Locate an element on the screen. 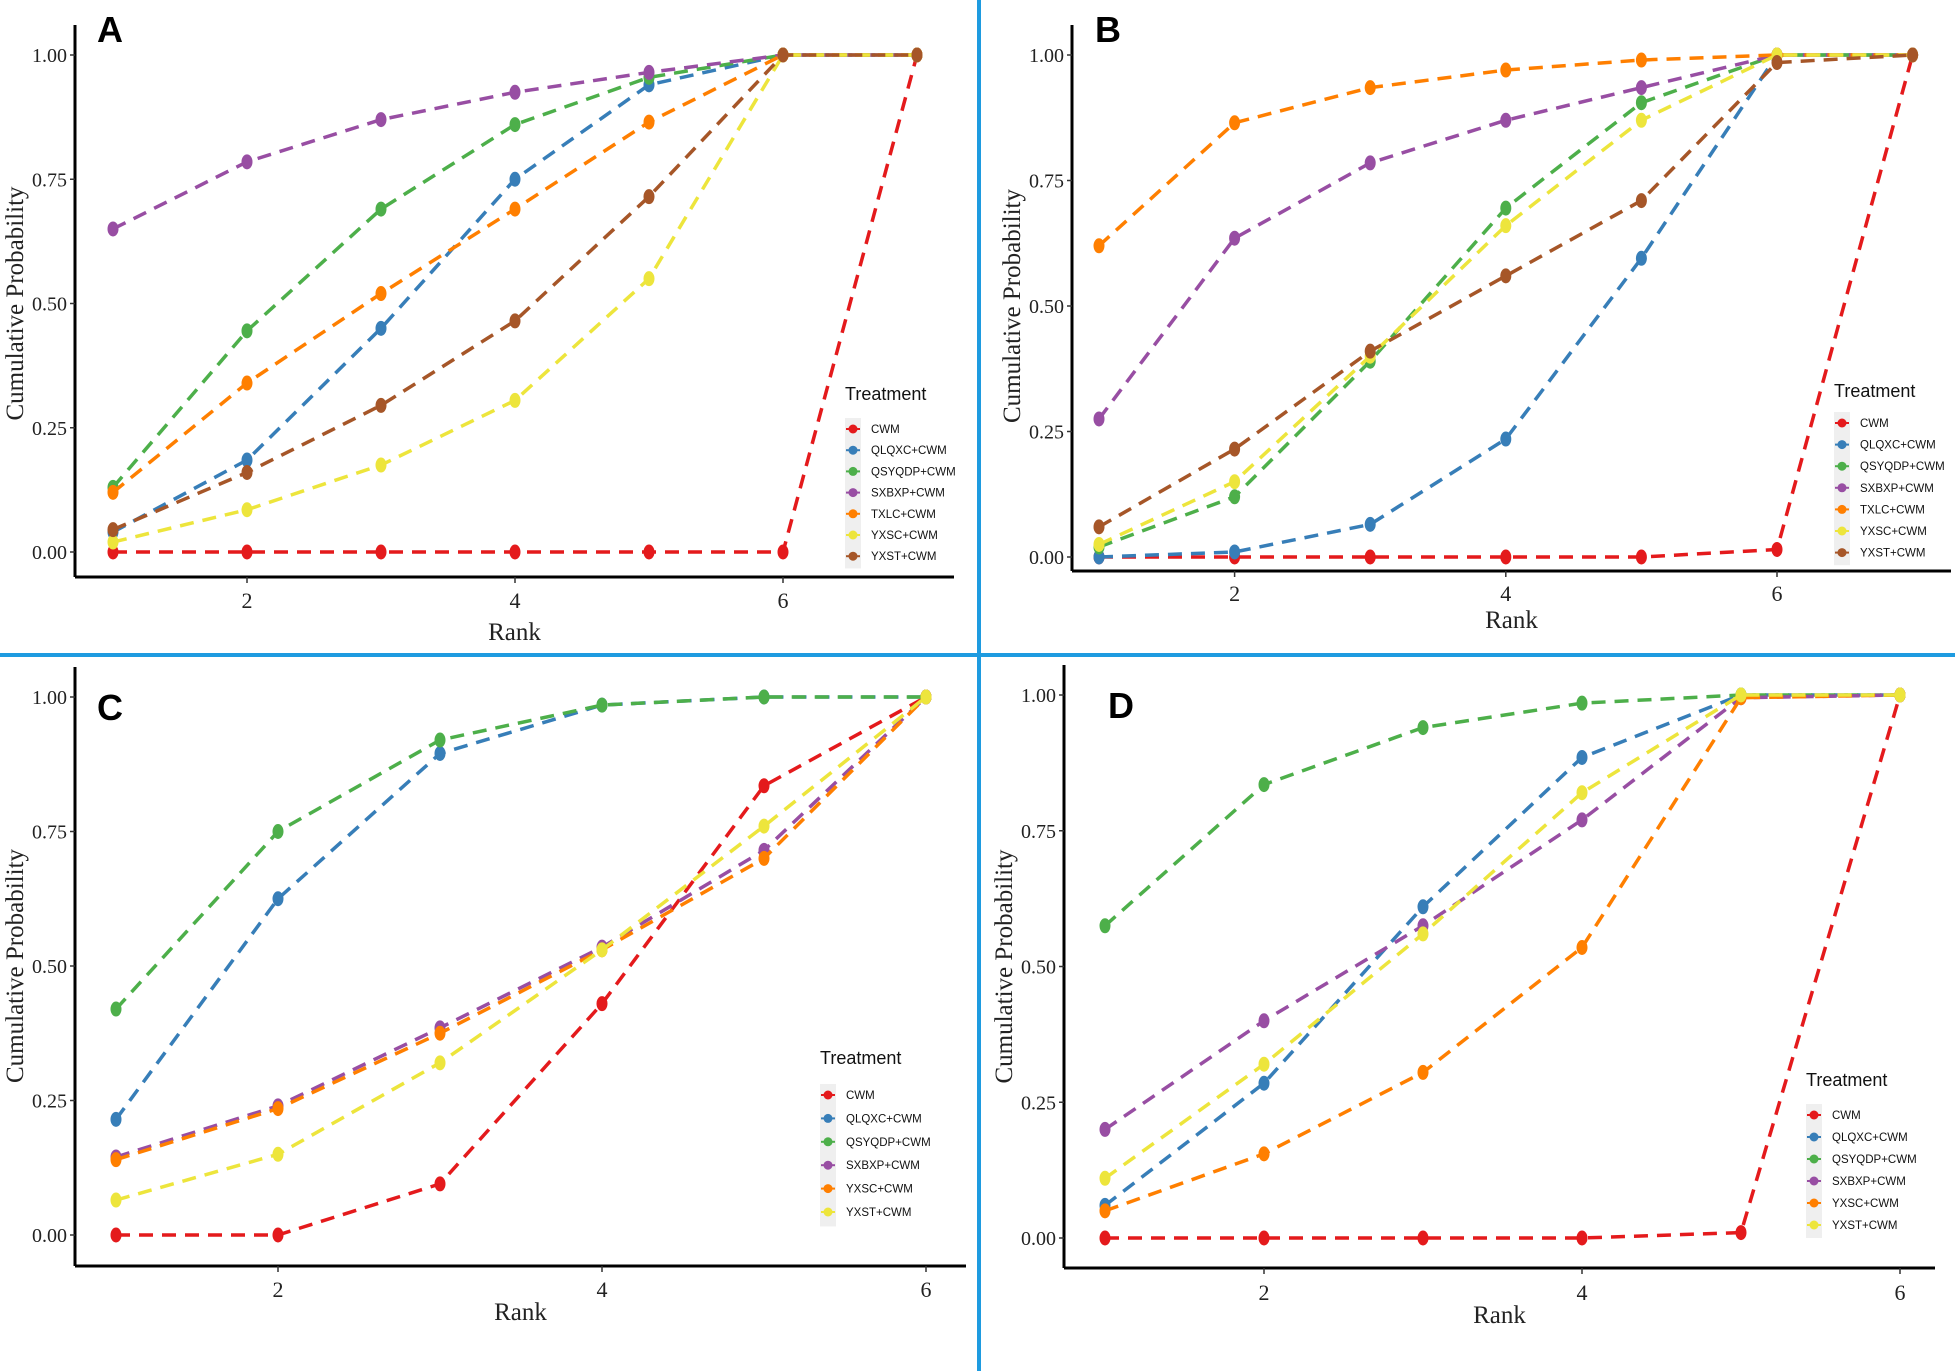  panel-b-y-axis-title: Cumulative Probability is located at coordinates (1012, 305).